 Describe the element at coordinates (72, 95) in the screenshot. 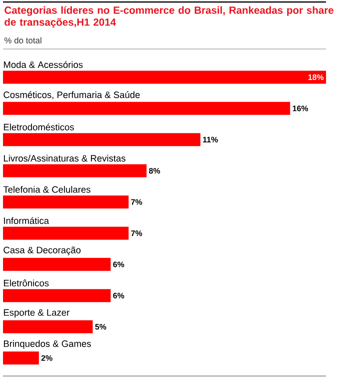

I see `y-tick-label: Cosméticos, Perfumaria & Saúde` at that location.